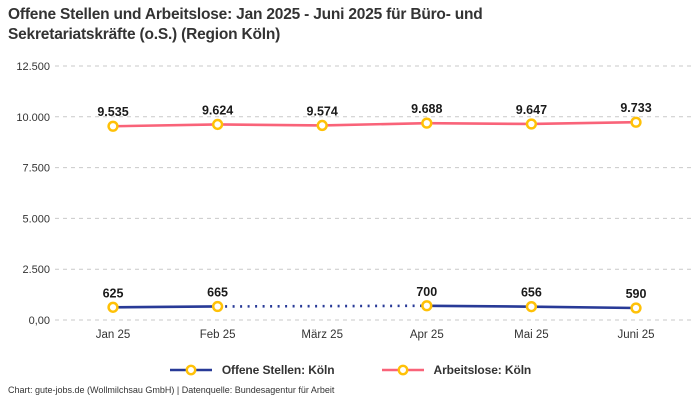 The width and height of the screenshot is (700, 400). What do you see at coordinates (217, 110) in the screenshot?
I see `data-point-label-arbeitslose-k-ln: 9.624` at bounding box center [217, 110].